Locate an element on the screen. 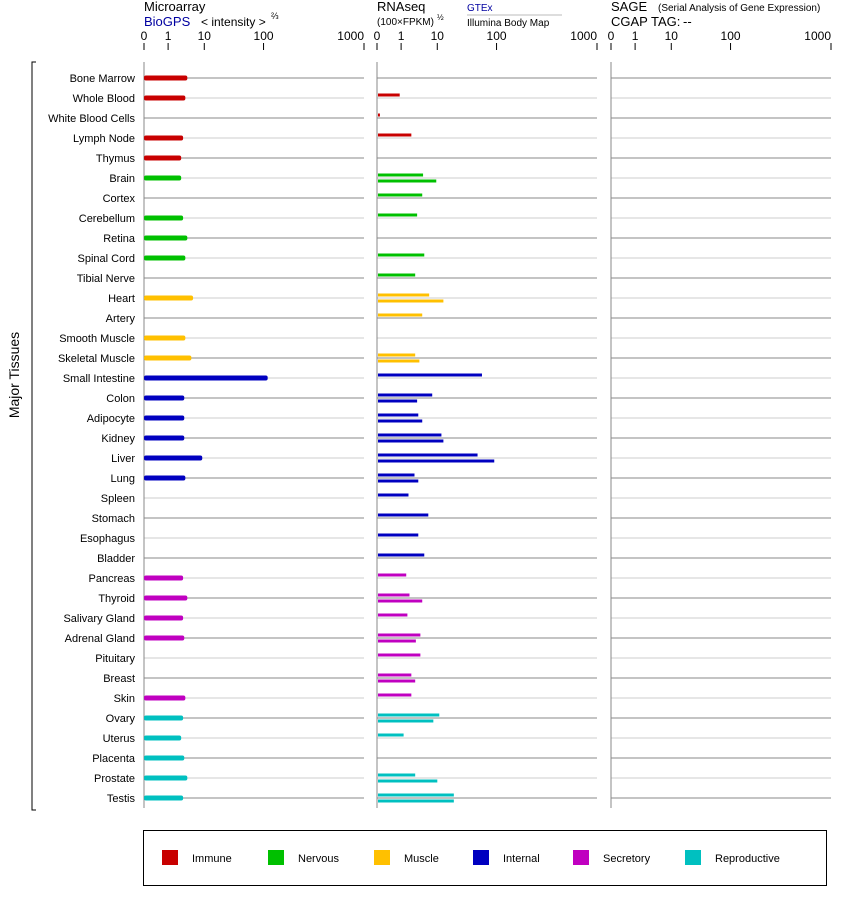 This screenshot has height=900, width=842. legend-label-muscle: Muscle is located at coordinates (421, 859).